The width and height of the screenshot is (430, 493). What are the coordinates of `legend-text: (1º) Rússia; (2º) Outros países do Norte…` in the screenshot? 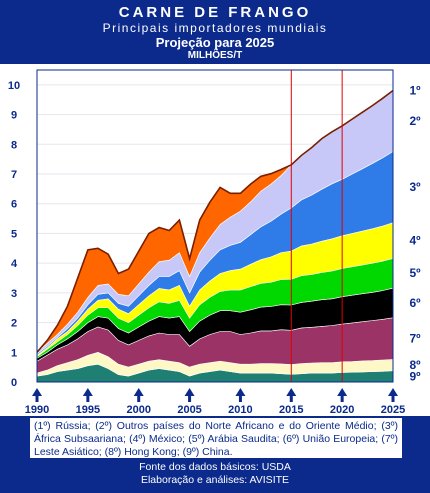 It's located at (216, 438).